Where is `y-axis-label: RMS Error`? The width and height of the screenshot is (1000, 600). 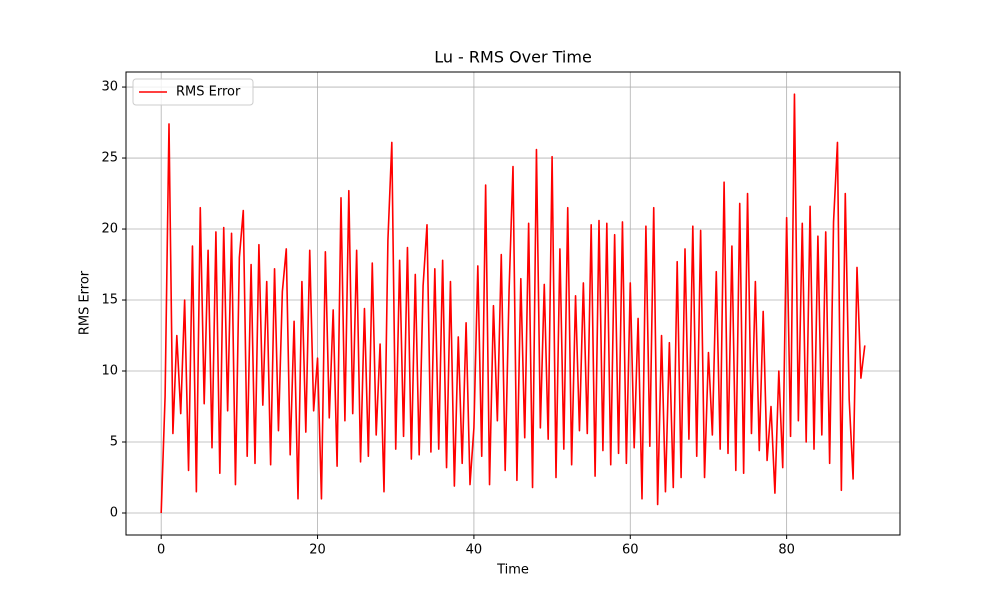 y-axis-label: RMS Error is located at coordinates (85, 302).